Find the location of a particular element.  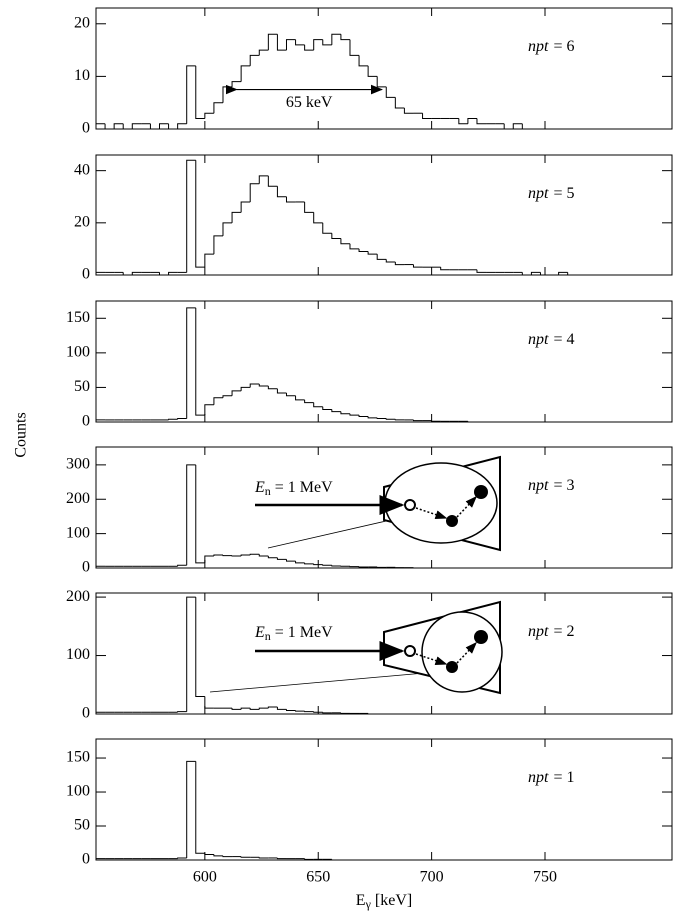

panel-label-text: = 3 is located at coordinates (563, 485).